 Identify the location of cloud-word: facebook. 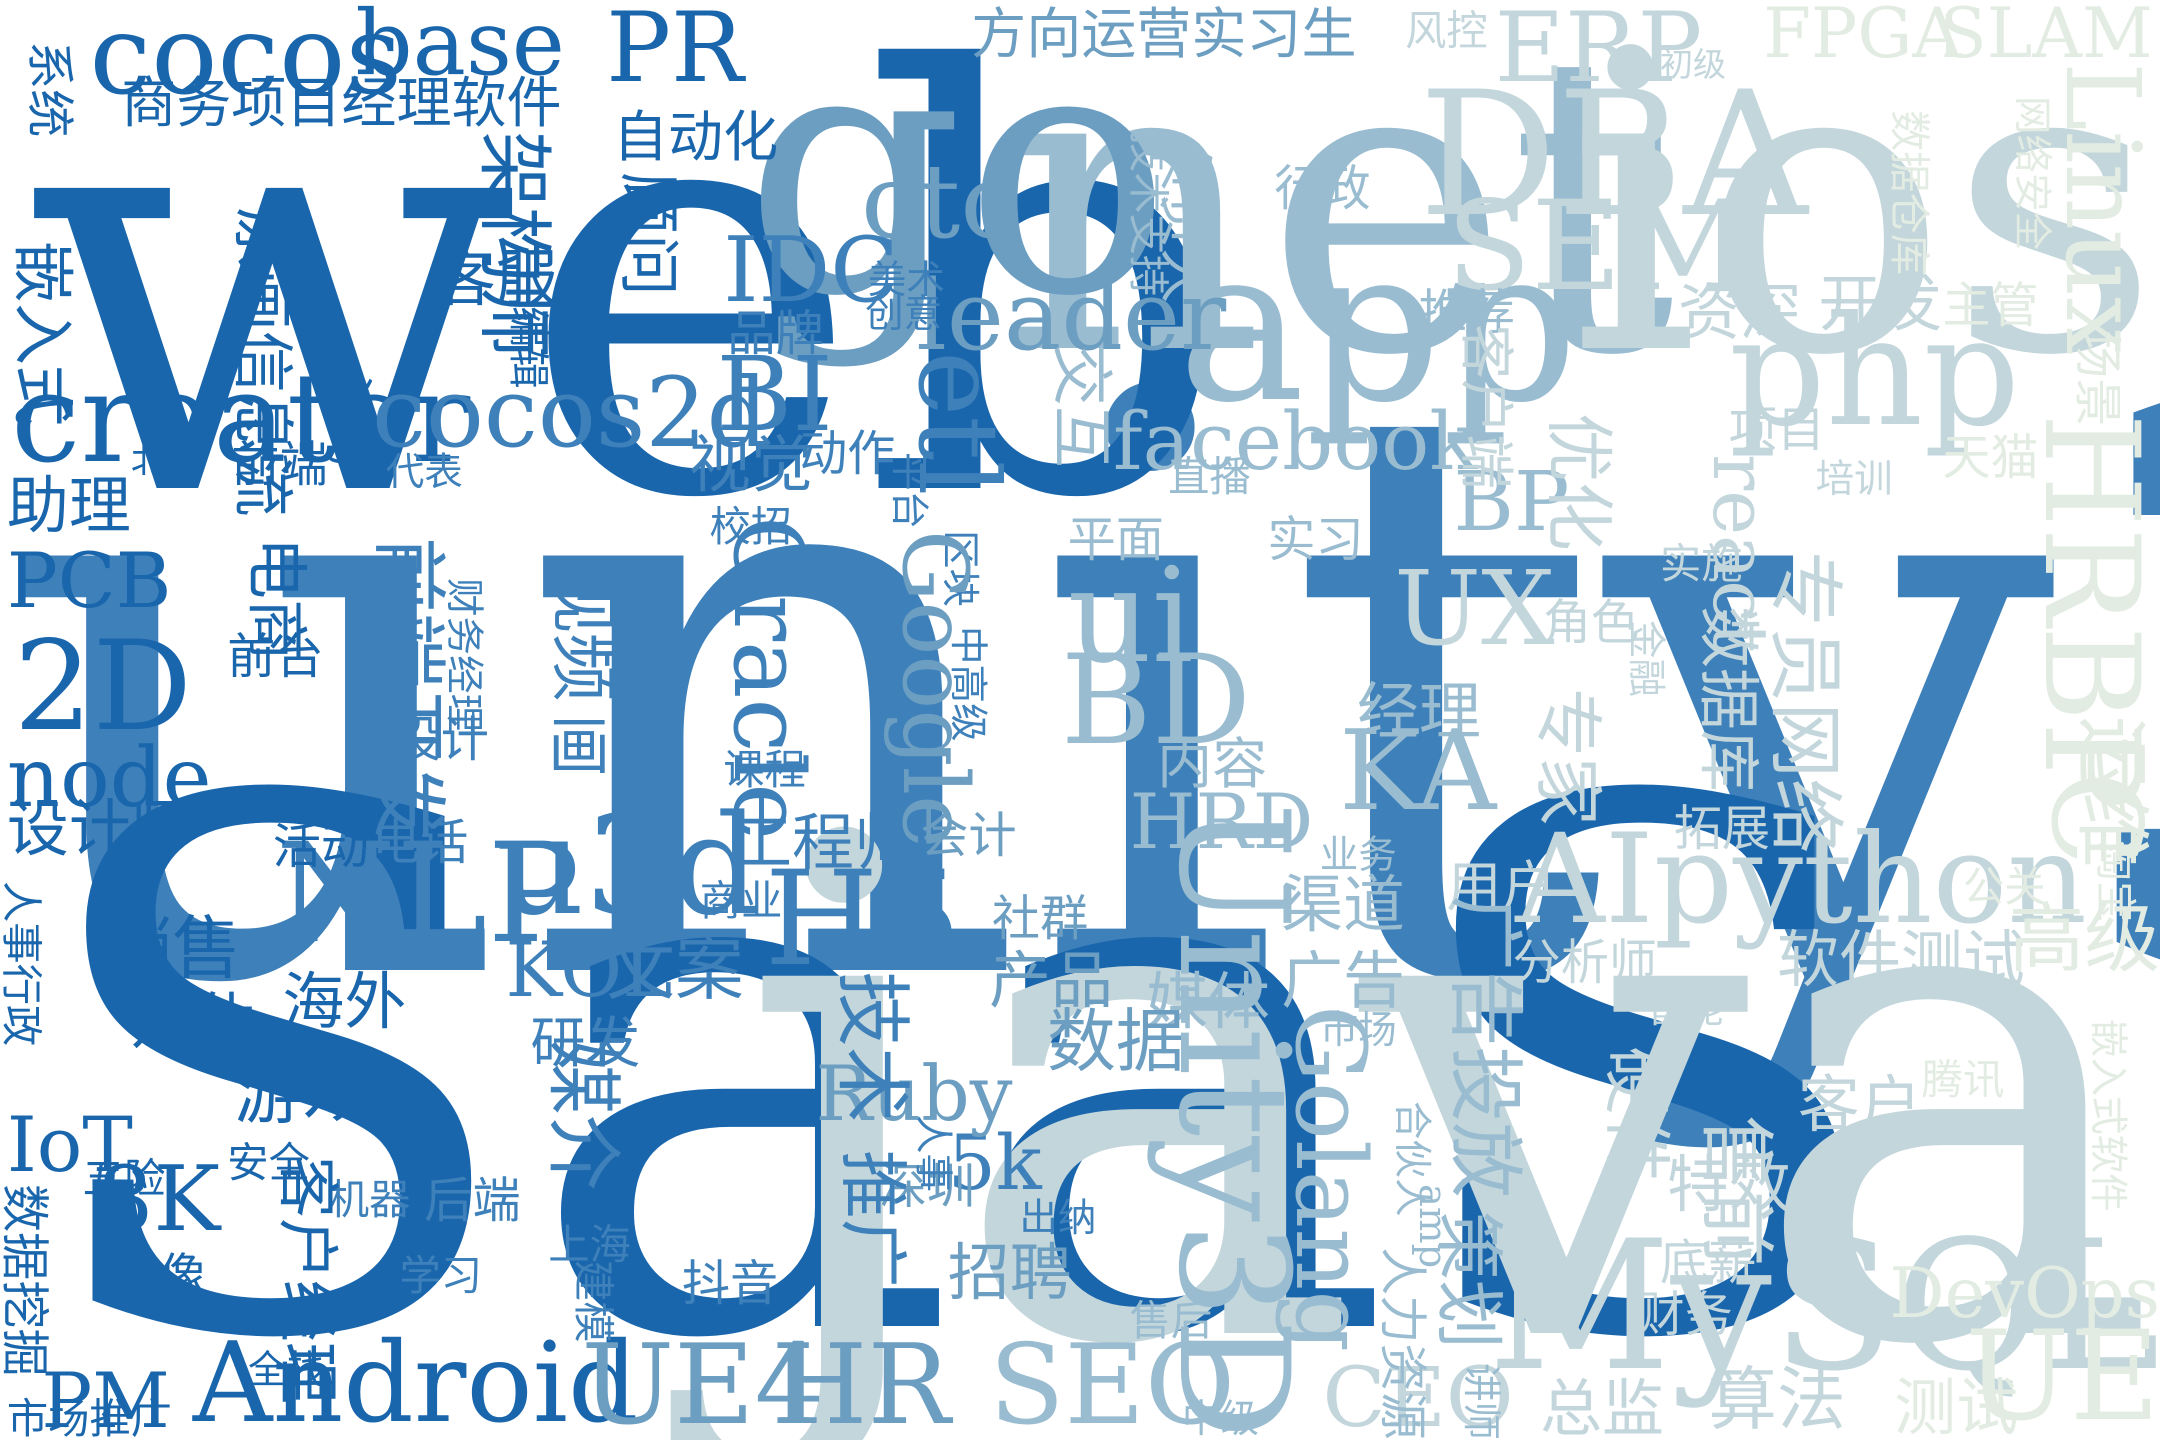
(1295, 441).